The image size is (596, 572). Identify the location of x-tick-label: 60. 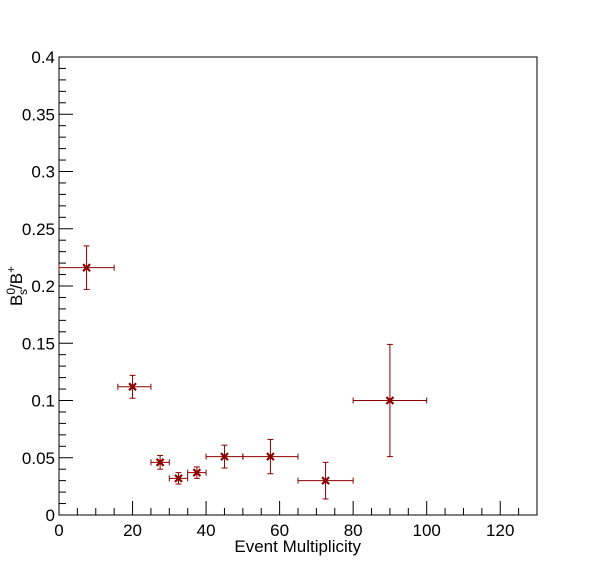
(279, 530).